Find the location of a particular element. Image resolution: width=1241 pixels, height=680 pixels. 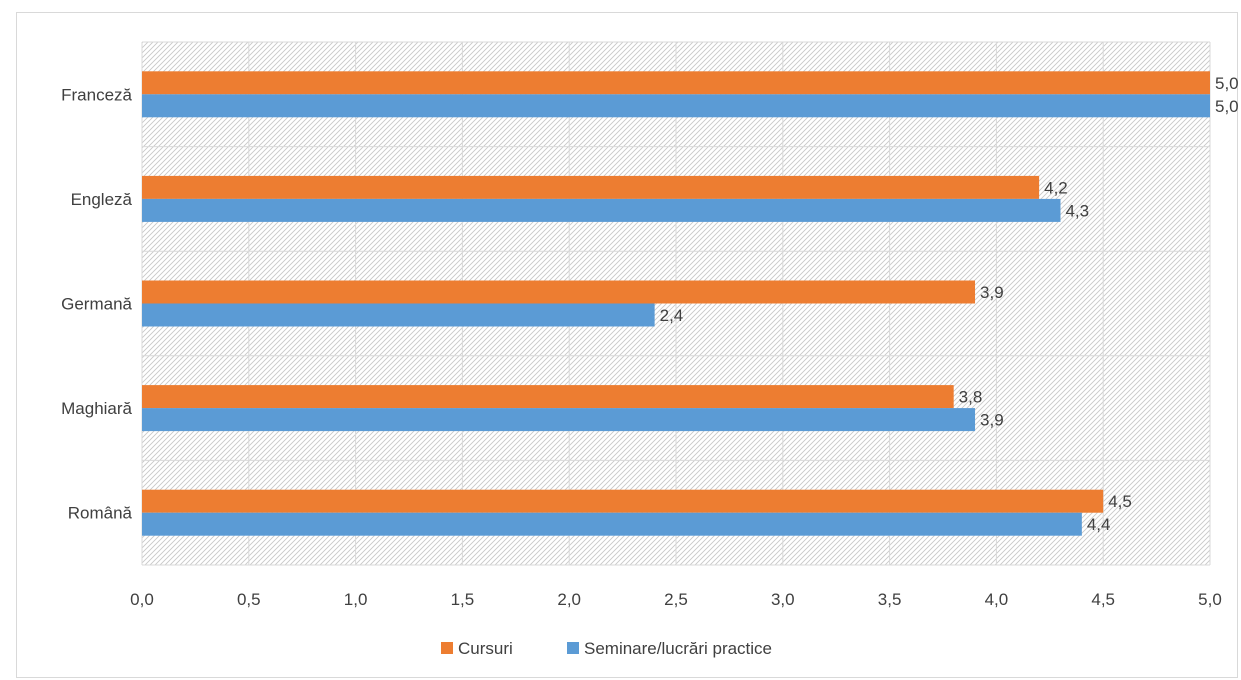

x-tick-label: 1,5 is located at coordinates (463, 599).